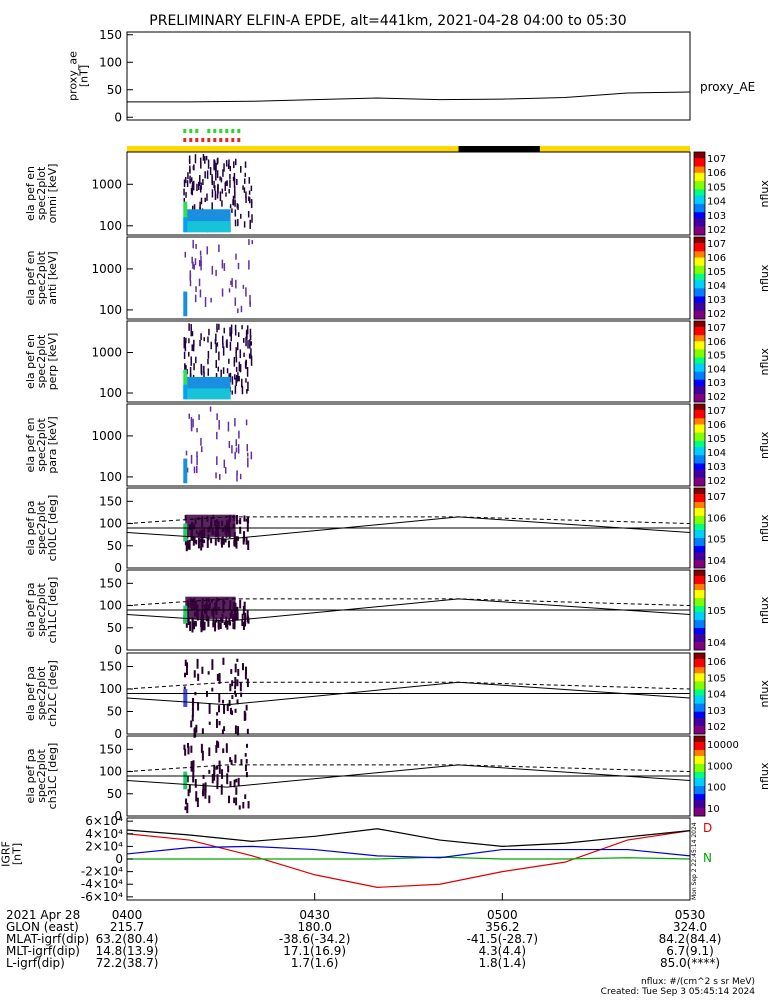 Image resolution: width=775 pixels, height=1000 pixels. I want to click on science-flag-red, so click(215, 140).